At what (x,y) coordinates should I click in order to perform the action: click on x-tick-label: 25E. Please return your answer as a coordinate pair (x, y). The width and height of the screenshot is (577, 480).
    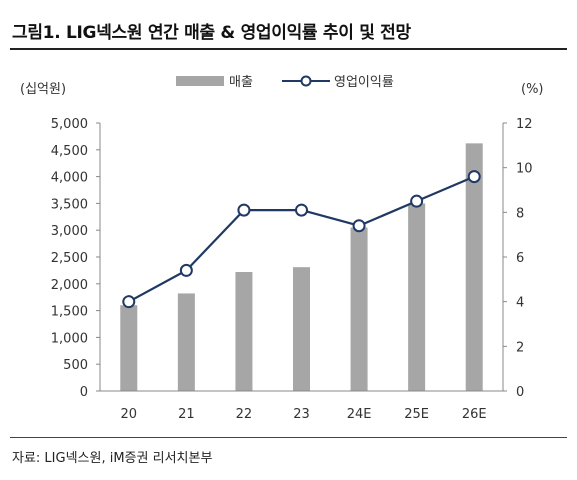
    Looking at the image, I should click on (416, 414).